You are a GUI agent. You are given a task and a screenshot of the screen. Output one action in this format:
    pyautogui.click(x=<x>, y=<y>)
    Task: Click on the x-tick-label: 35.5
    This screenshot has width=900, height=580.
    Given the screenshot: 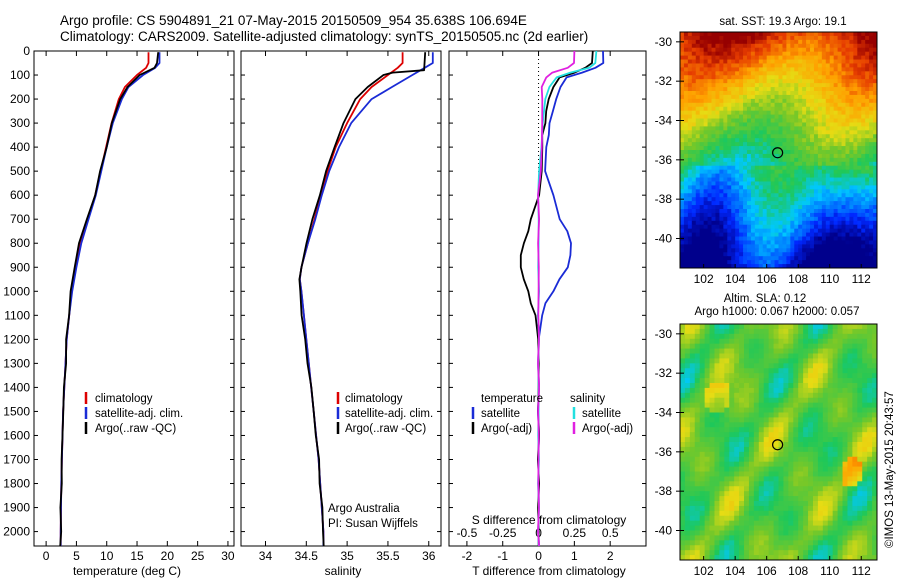 What is the action you would take?
    pyautogui.click(x=388, y=556)
    